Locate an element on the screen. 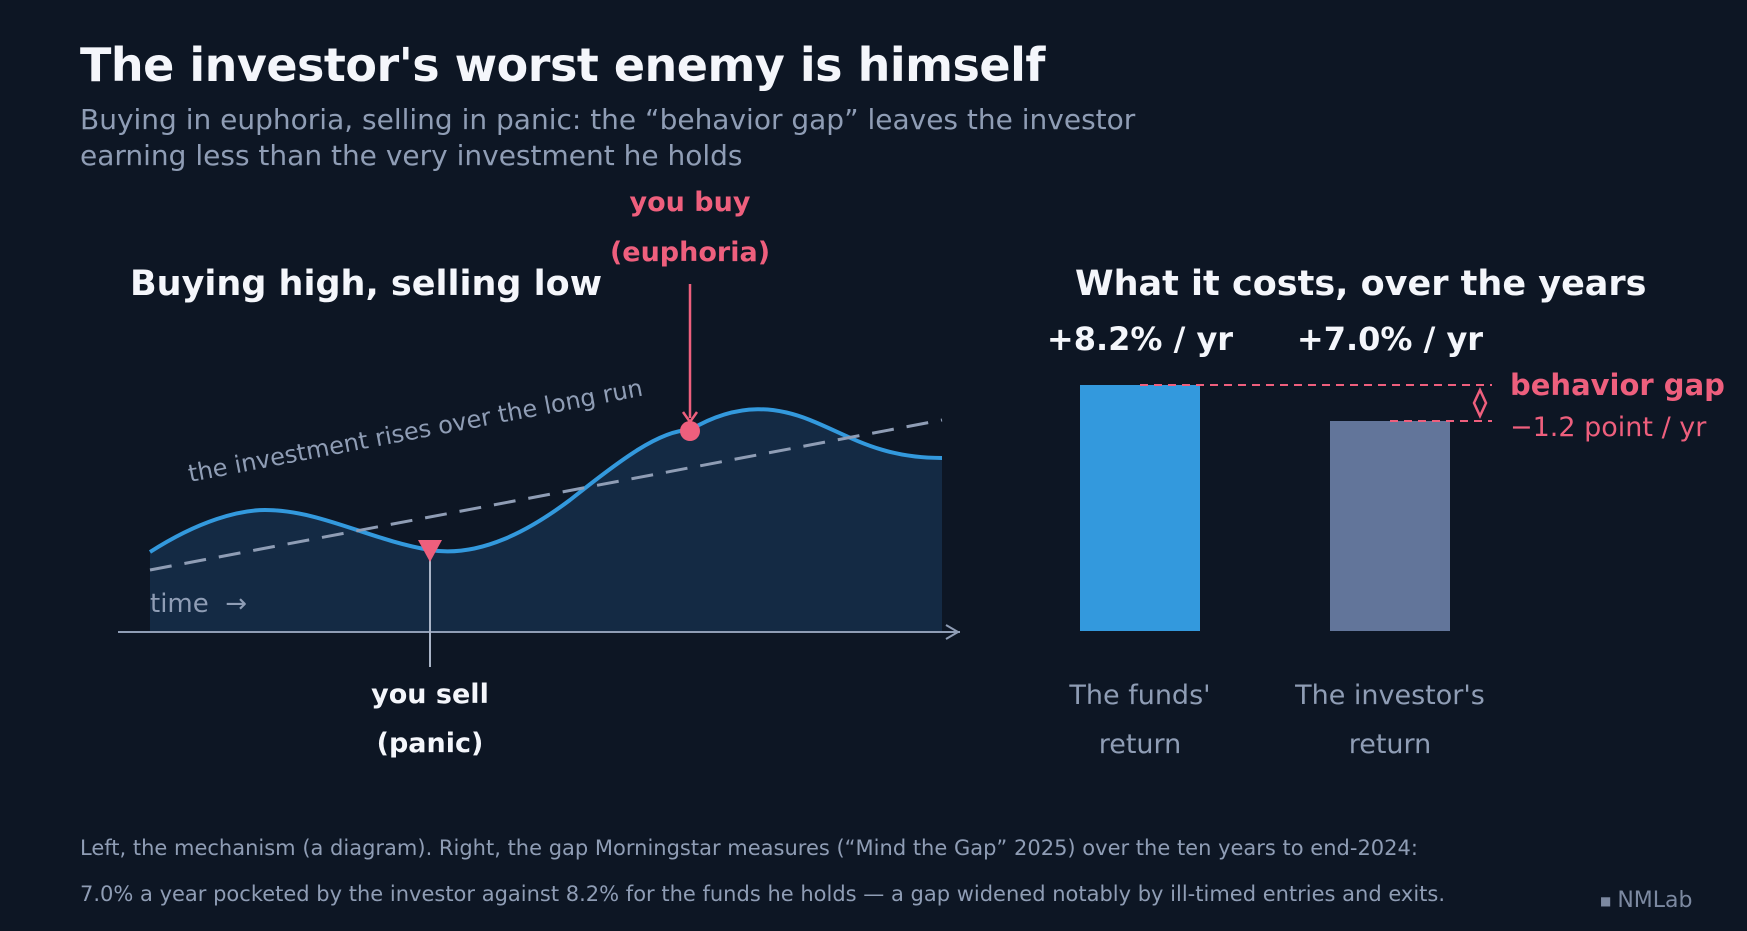 The height and width of the screenshot is (931, 1747). diagram-heading: Buying high, selling low is located at coordinates (366, 284).